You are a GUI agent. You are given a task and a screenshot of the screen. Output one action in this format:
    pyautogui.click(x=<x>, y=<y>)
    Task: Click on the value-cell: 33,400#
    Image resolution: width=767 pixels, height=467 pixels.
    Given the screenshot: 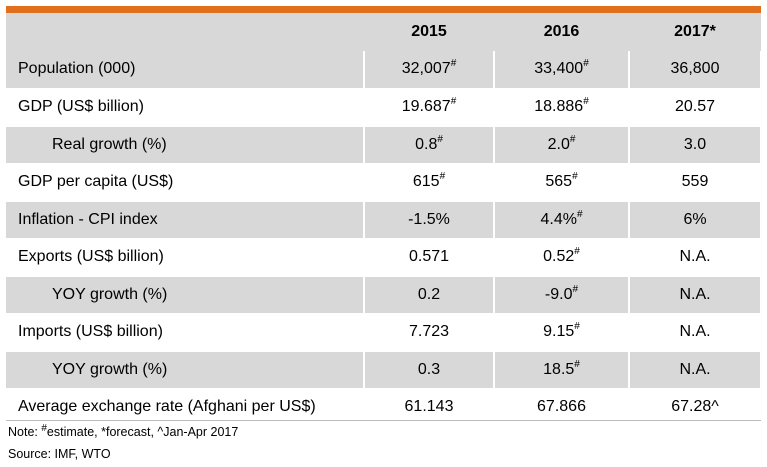 What is the action you would take?
    pyautogui.click(x=562, y=70)
    